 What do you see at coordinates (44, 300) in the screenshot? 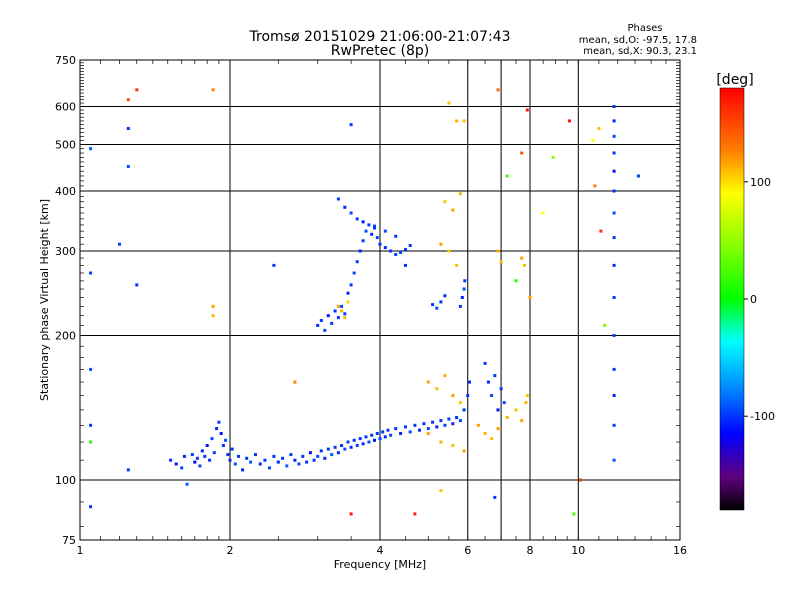
I see `y-axis-label: Stationary phase Virtual Height [km]` at bounding box center [44, 300].